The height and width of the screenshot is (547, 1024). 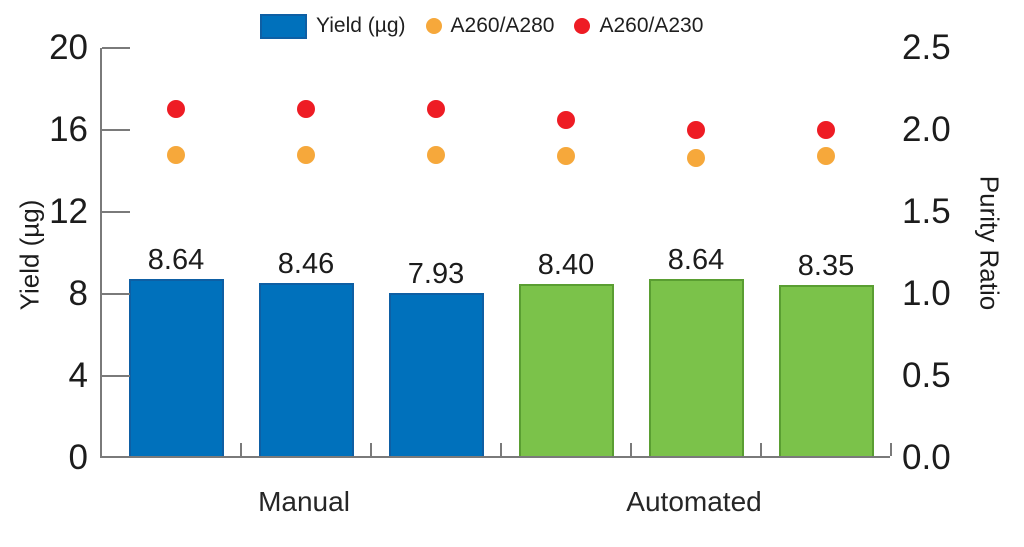 What do you see at coordinates (694, 501) in the screenshot?
I see `group-label: Automated` at bounding box center [694, 501].